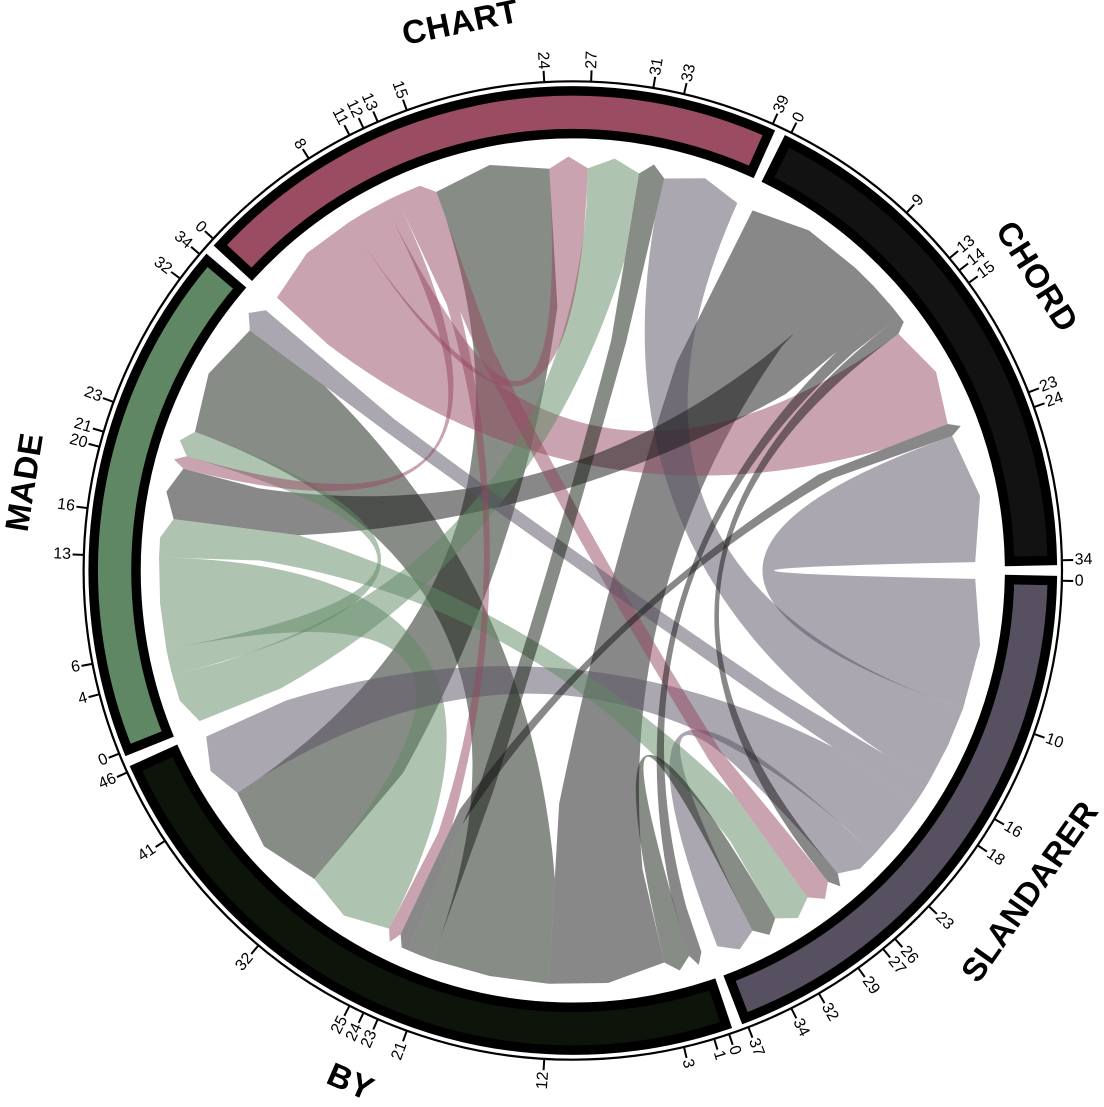 Image resolution: width=1104 pixels, height=1107 pixels. I want to click on svg-text: 13, so click(62, 554).